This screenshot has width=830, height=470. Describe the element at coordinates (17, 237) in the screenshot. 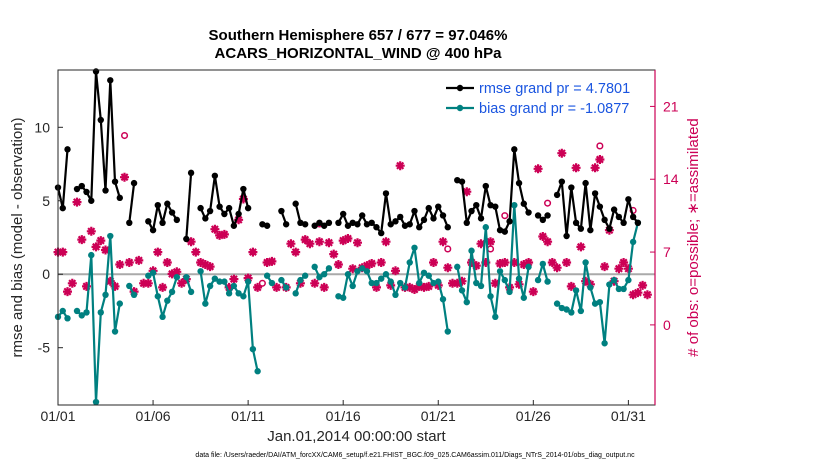

I see `y-axis-label: rmse and bias (model - observation)` at that location.